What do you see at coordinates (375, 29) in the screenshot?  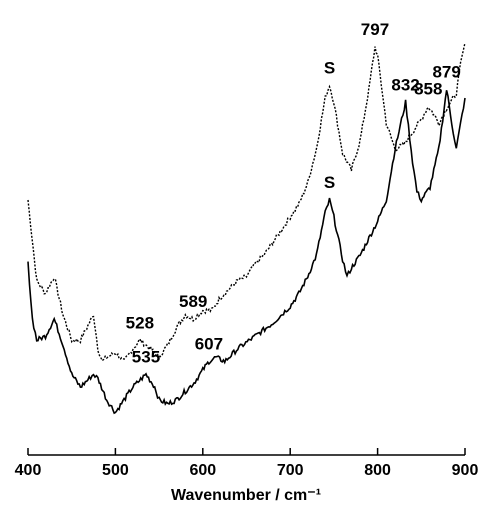 I see `peak-label-797: 797` at bounding box center [375, 29].